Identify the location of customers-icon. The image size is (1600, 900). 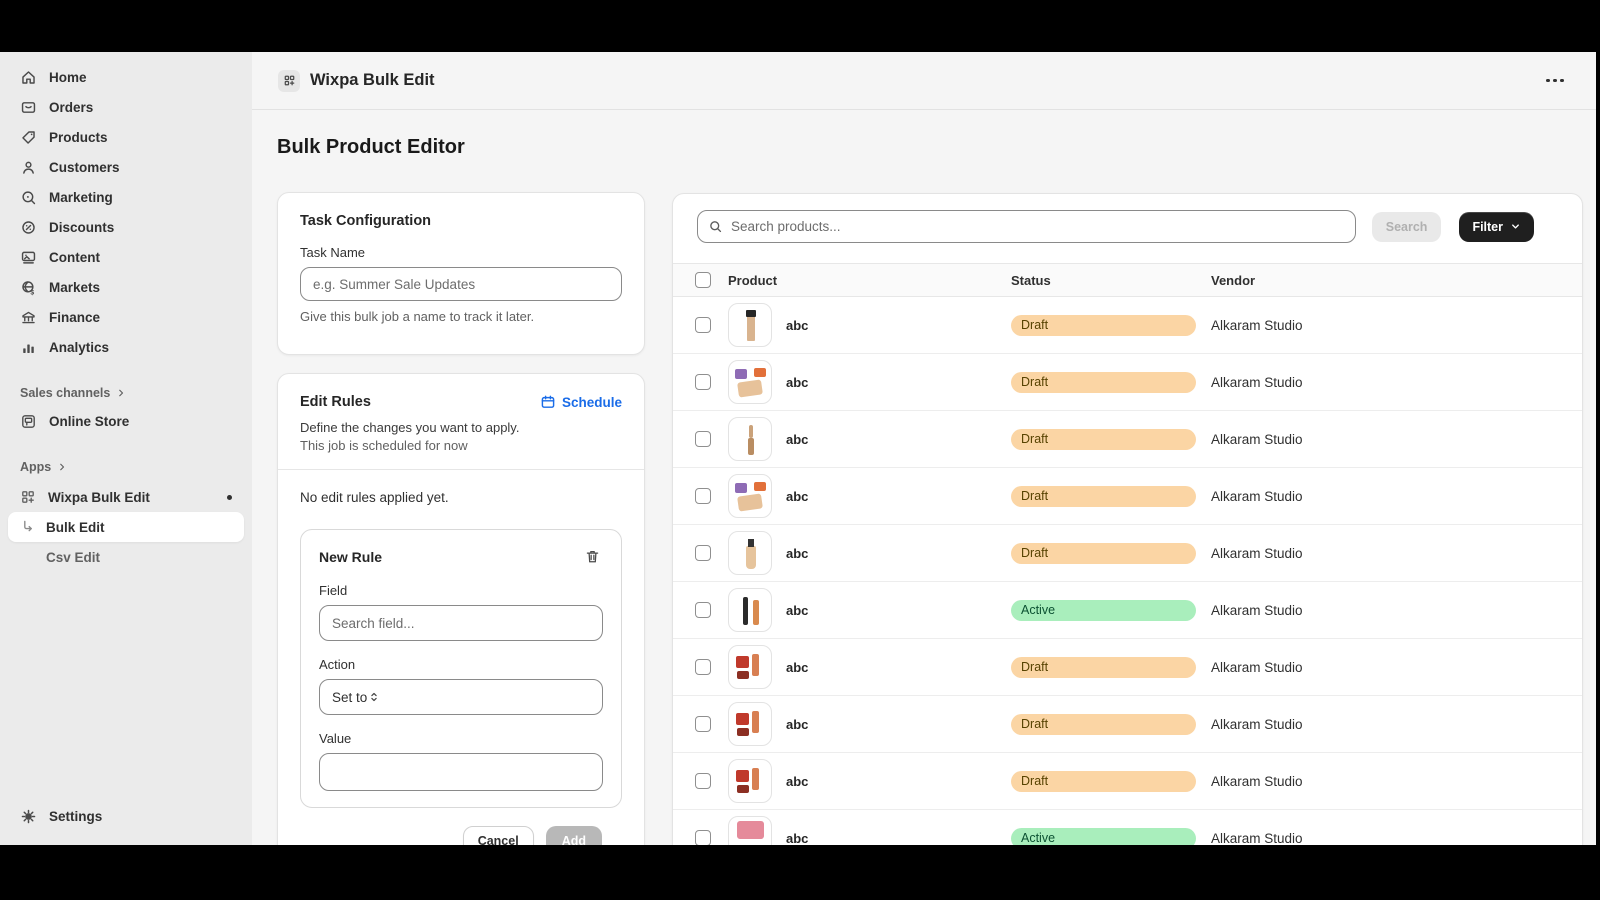
(28, 167).